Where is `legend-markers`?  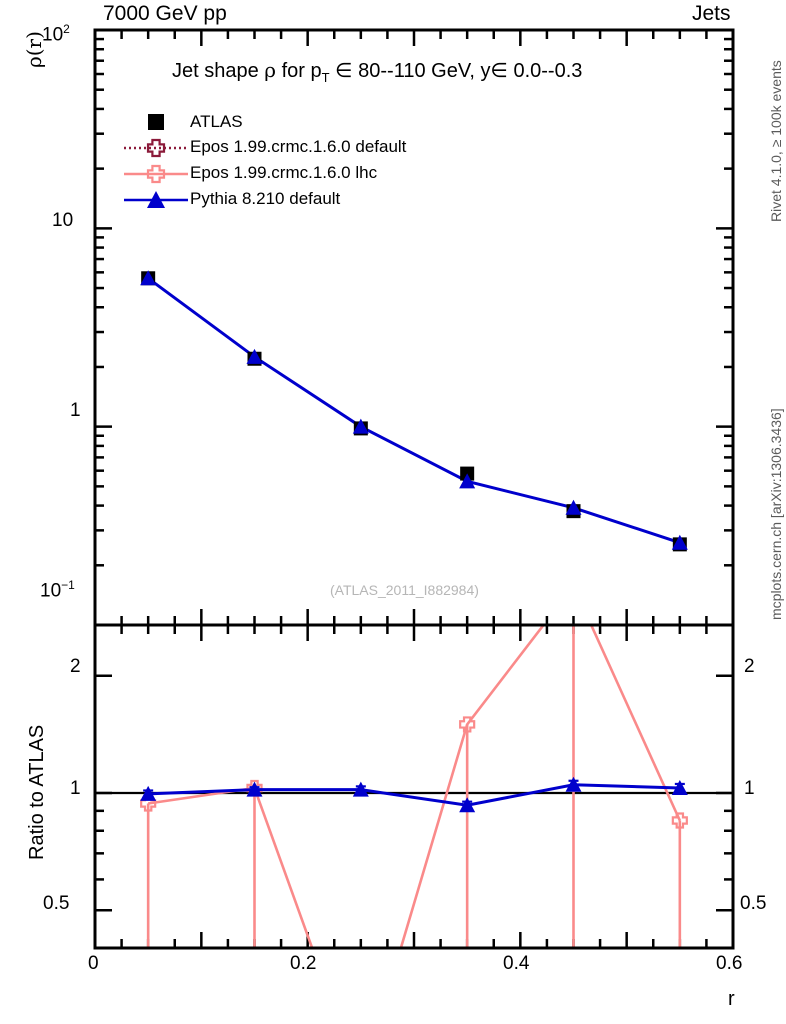
legend-markers is located at coordinates (156, 161).